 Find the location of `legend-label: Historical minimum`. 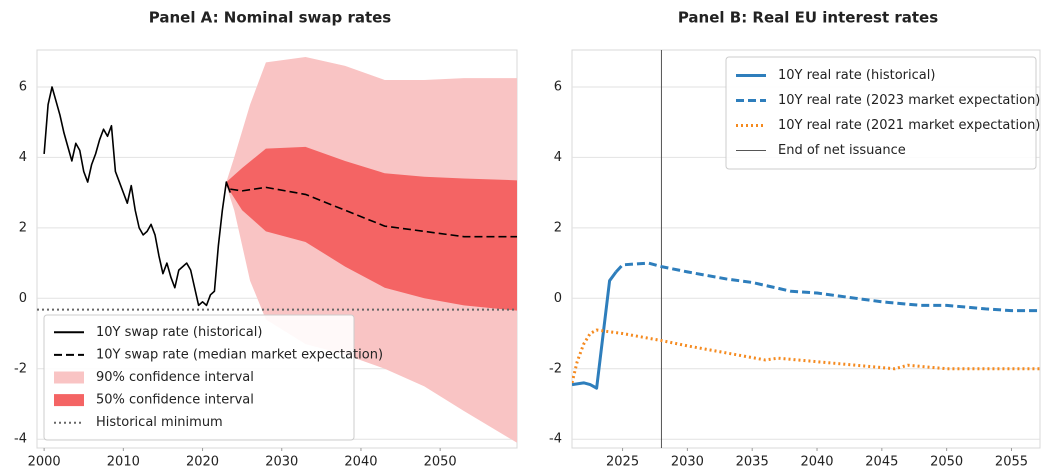

legend-label: Historical minimum is located at coordinates (159, 422).